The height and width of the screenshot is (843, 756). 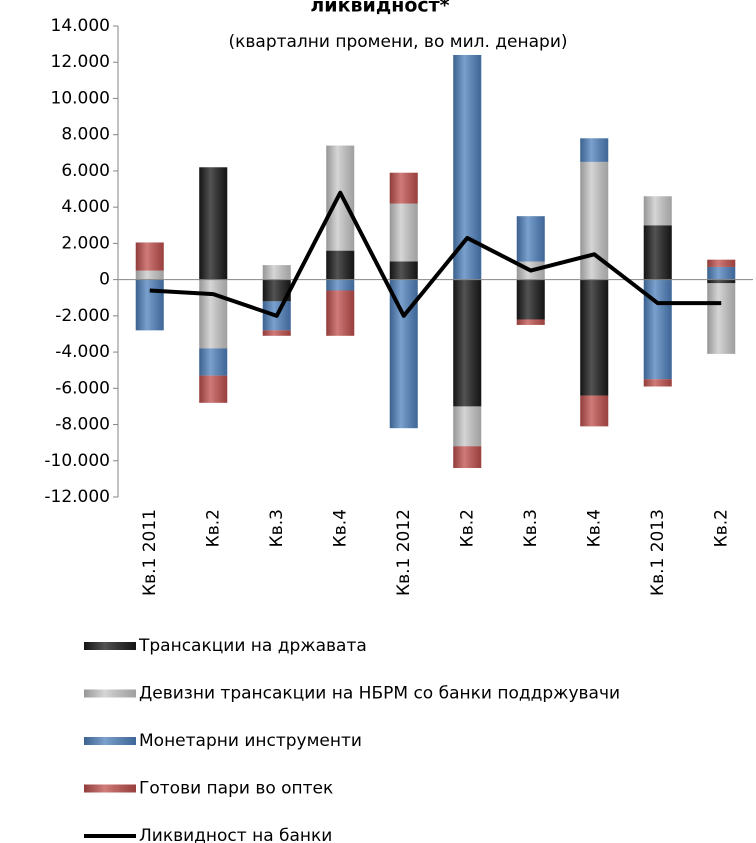 I want to click on y-tick-label: 8.000, so click(x=85, y=135).